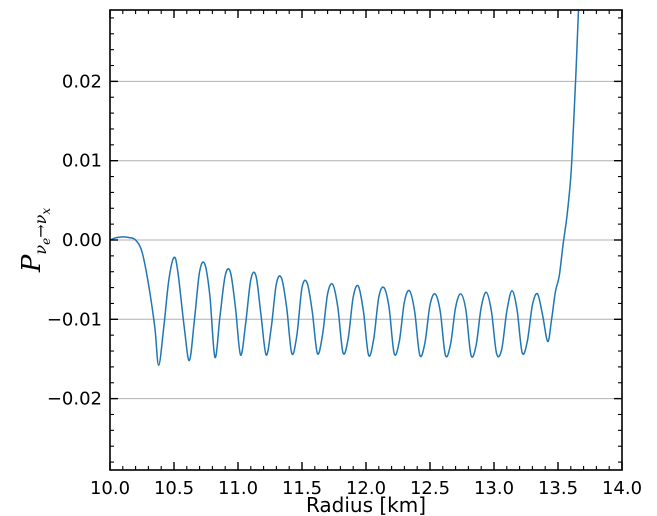  I want to click on x-tick-label: 12.0, so click(366, 488).